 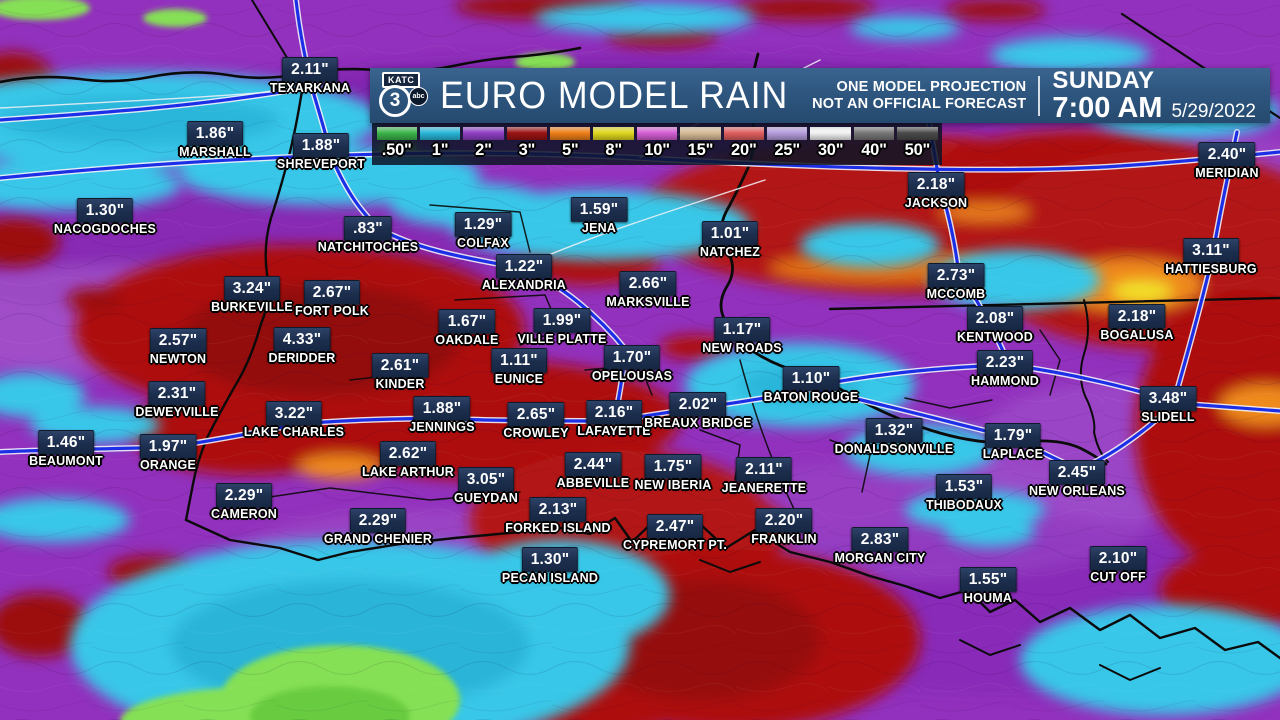 I want to click on city-name: MARSHALL, so click(x=215, y=151).